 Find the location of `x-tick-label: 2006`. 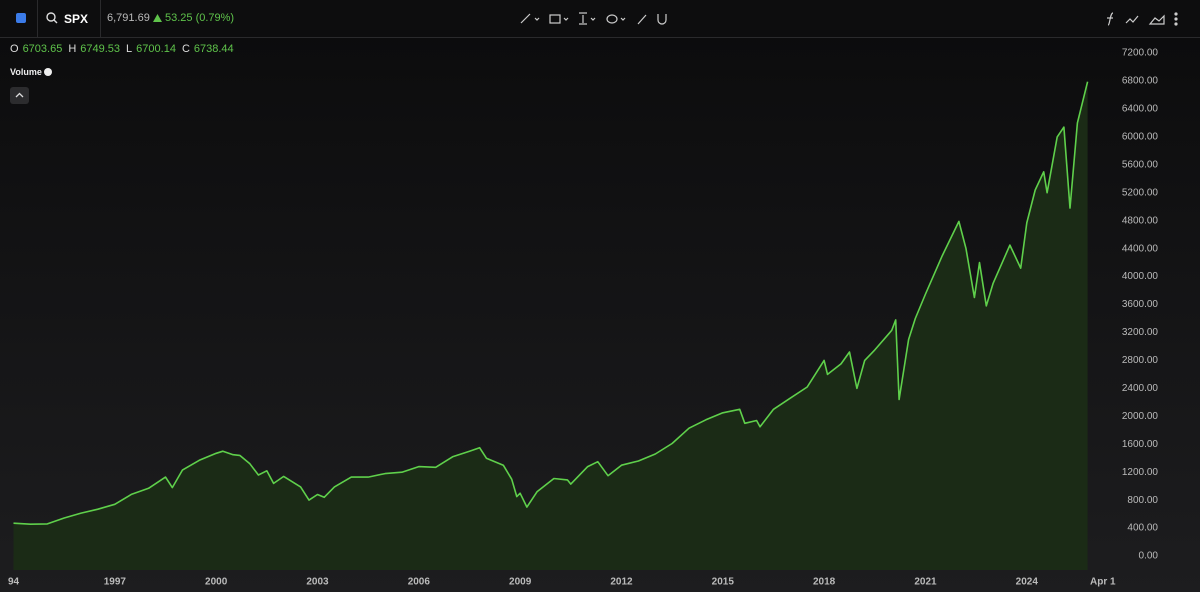

x-tick-label: 2006 is located at coordinates (419, 582).